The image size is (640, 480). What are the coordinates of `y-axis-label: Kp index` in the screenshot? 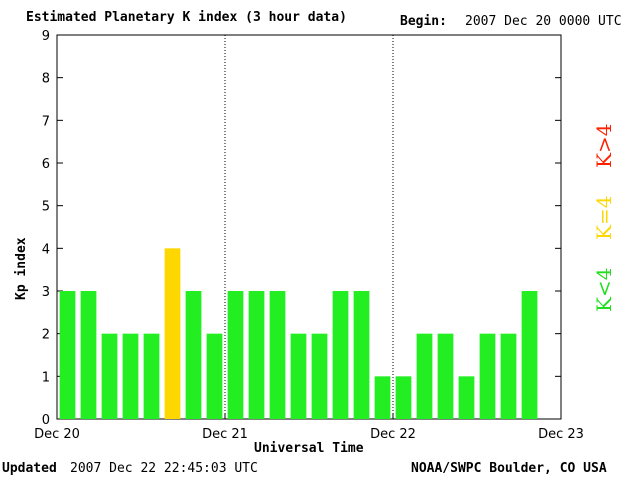 It's located at (21, 268).